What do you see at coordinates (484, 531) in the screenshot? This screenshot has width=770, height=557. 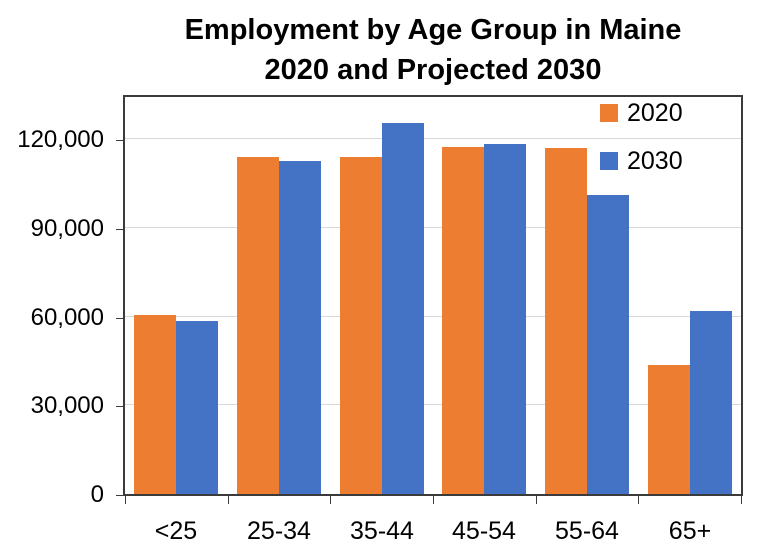 I see `x-axis-label-45-54: 45-54` at bounding box center [484, 531].